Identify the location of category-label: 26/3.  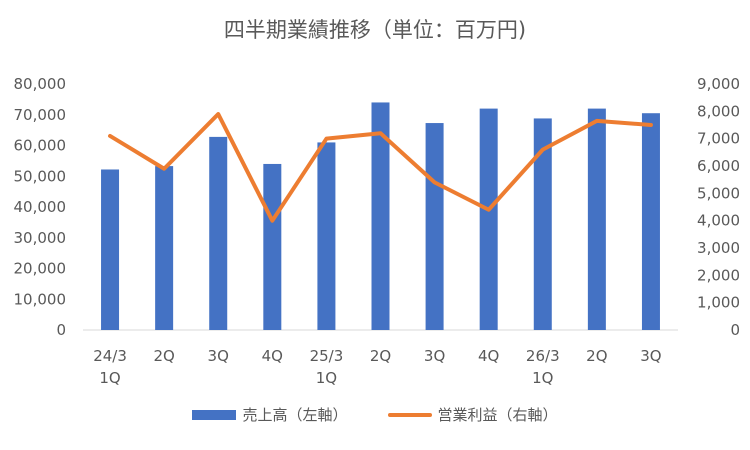
(543, 356).